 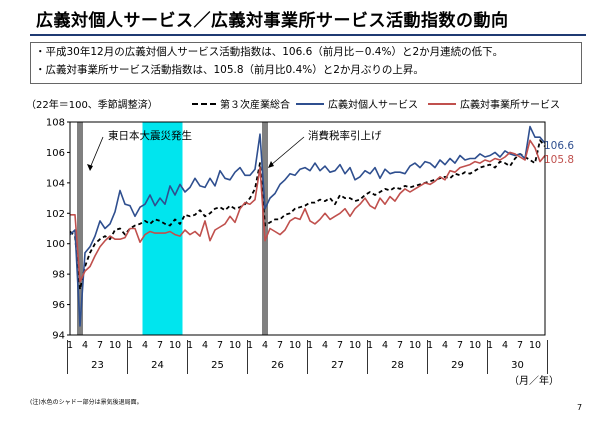 I want to click on title-underline, so click(x=308, y=35).